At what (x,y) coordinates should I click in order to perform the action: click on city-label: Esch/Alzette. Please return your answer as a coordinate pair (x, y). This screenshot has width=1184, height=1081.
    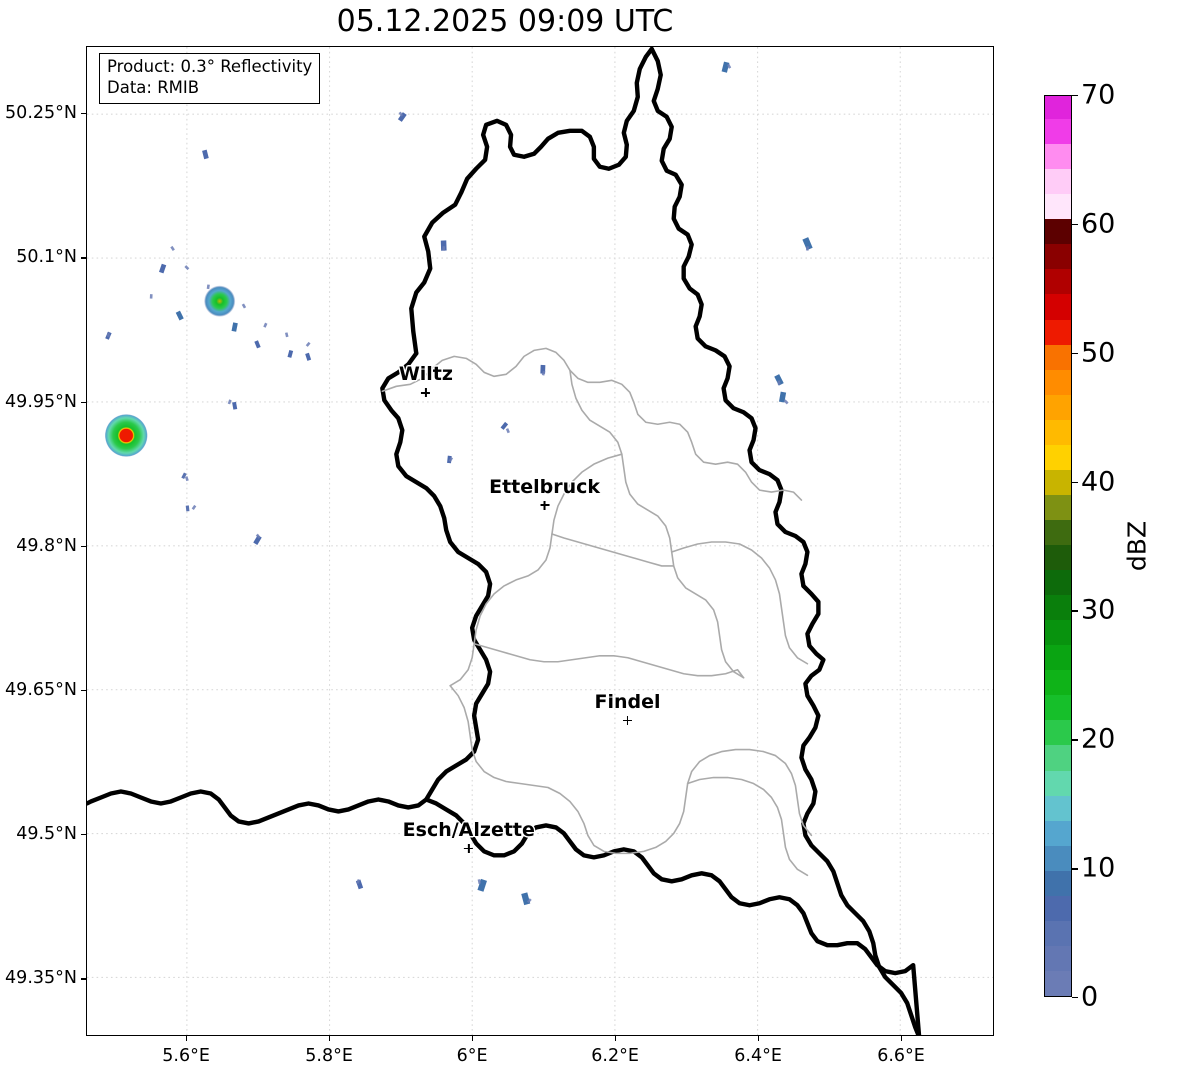
    Looking at the image, I should click on (468, 829).